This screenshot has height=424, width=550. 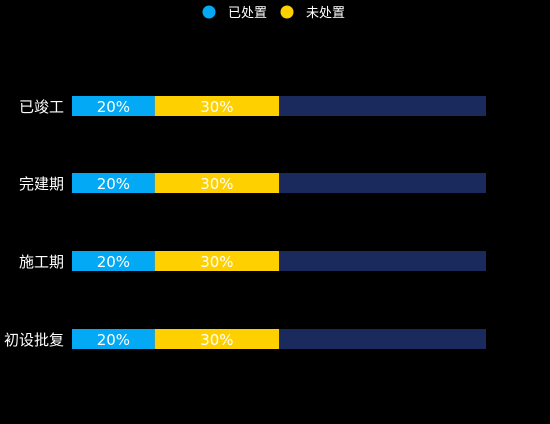 I want to click on category-label: 完建期, so click(x=41, y=184).